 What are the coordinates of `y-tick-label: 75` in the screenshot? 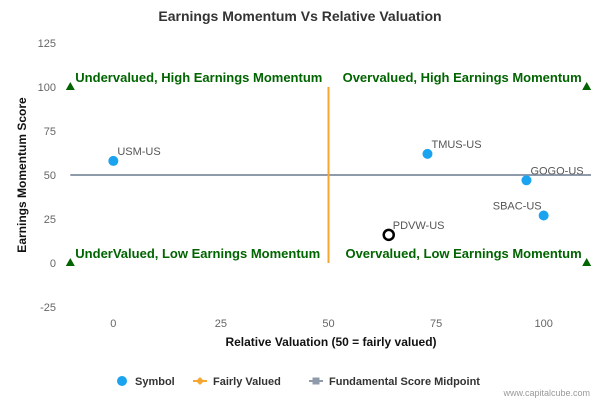 It's located at (50, 132).